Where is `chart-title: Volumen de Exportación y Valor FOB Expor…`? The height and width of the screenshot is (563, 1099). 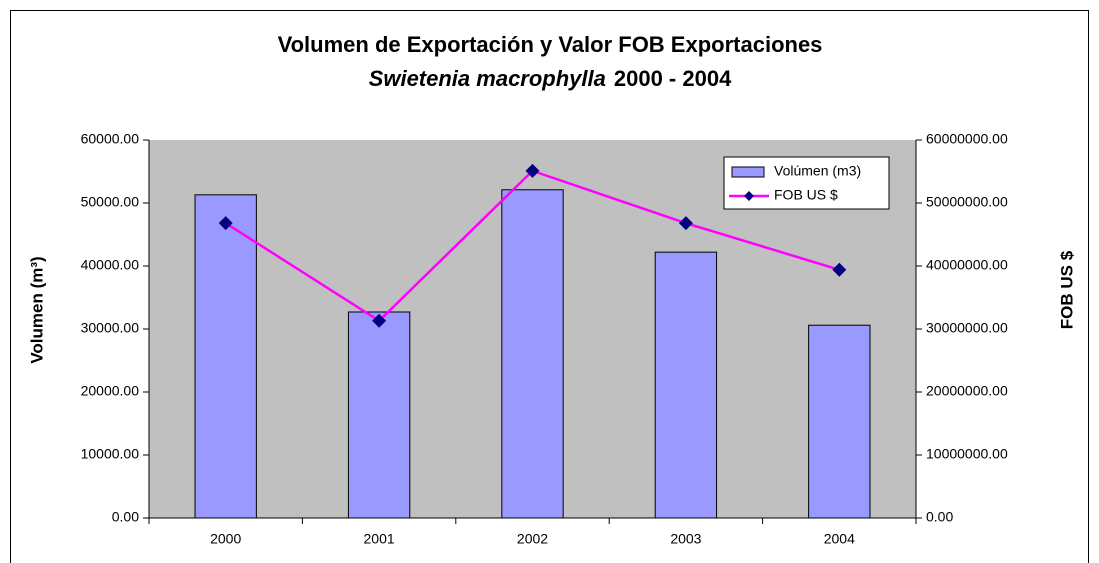
chart-title: Volumen de Exportación y Valor FOB Expor… is located at coordinates (550, 44).